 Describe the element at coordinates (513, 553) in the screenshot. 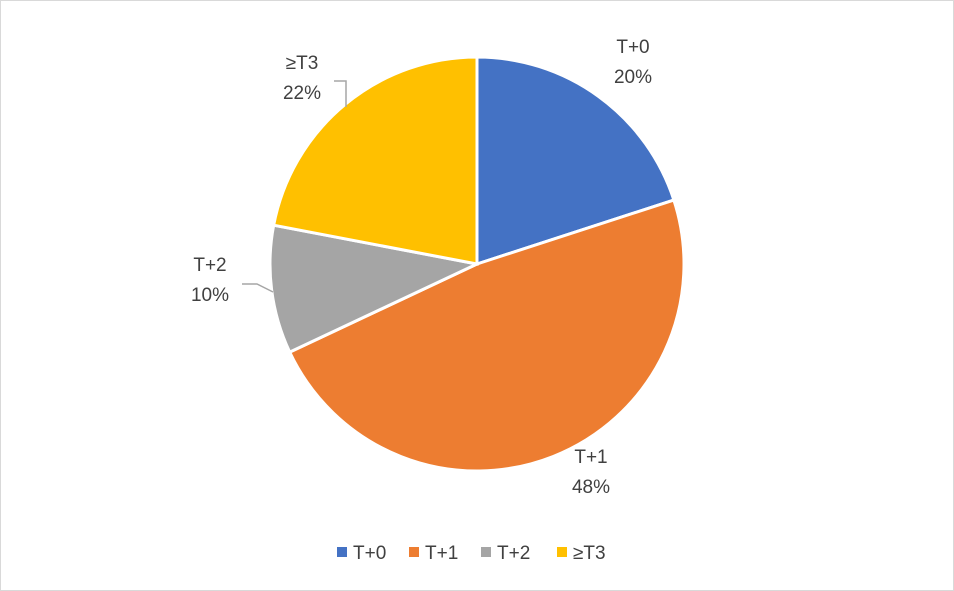

I see `legend-label-2: T+2` at that location.